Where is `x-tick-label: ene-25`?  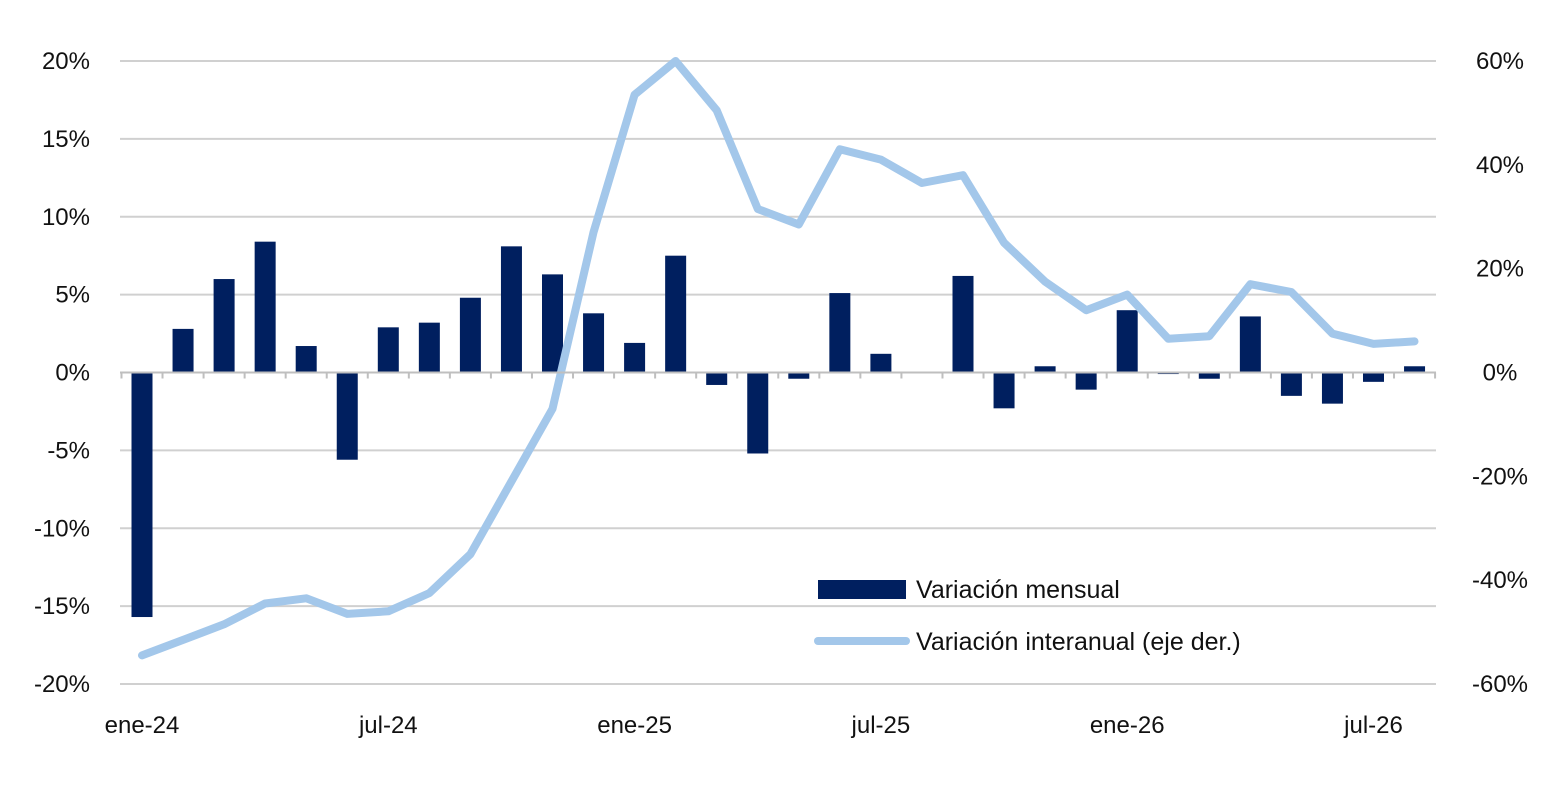
x-tick-label: ene-25 is located at coordinates (634, 725).